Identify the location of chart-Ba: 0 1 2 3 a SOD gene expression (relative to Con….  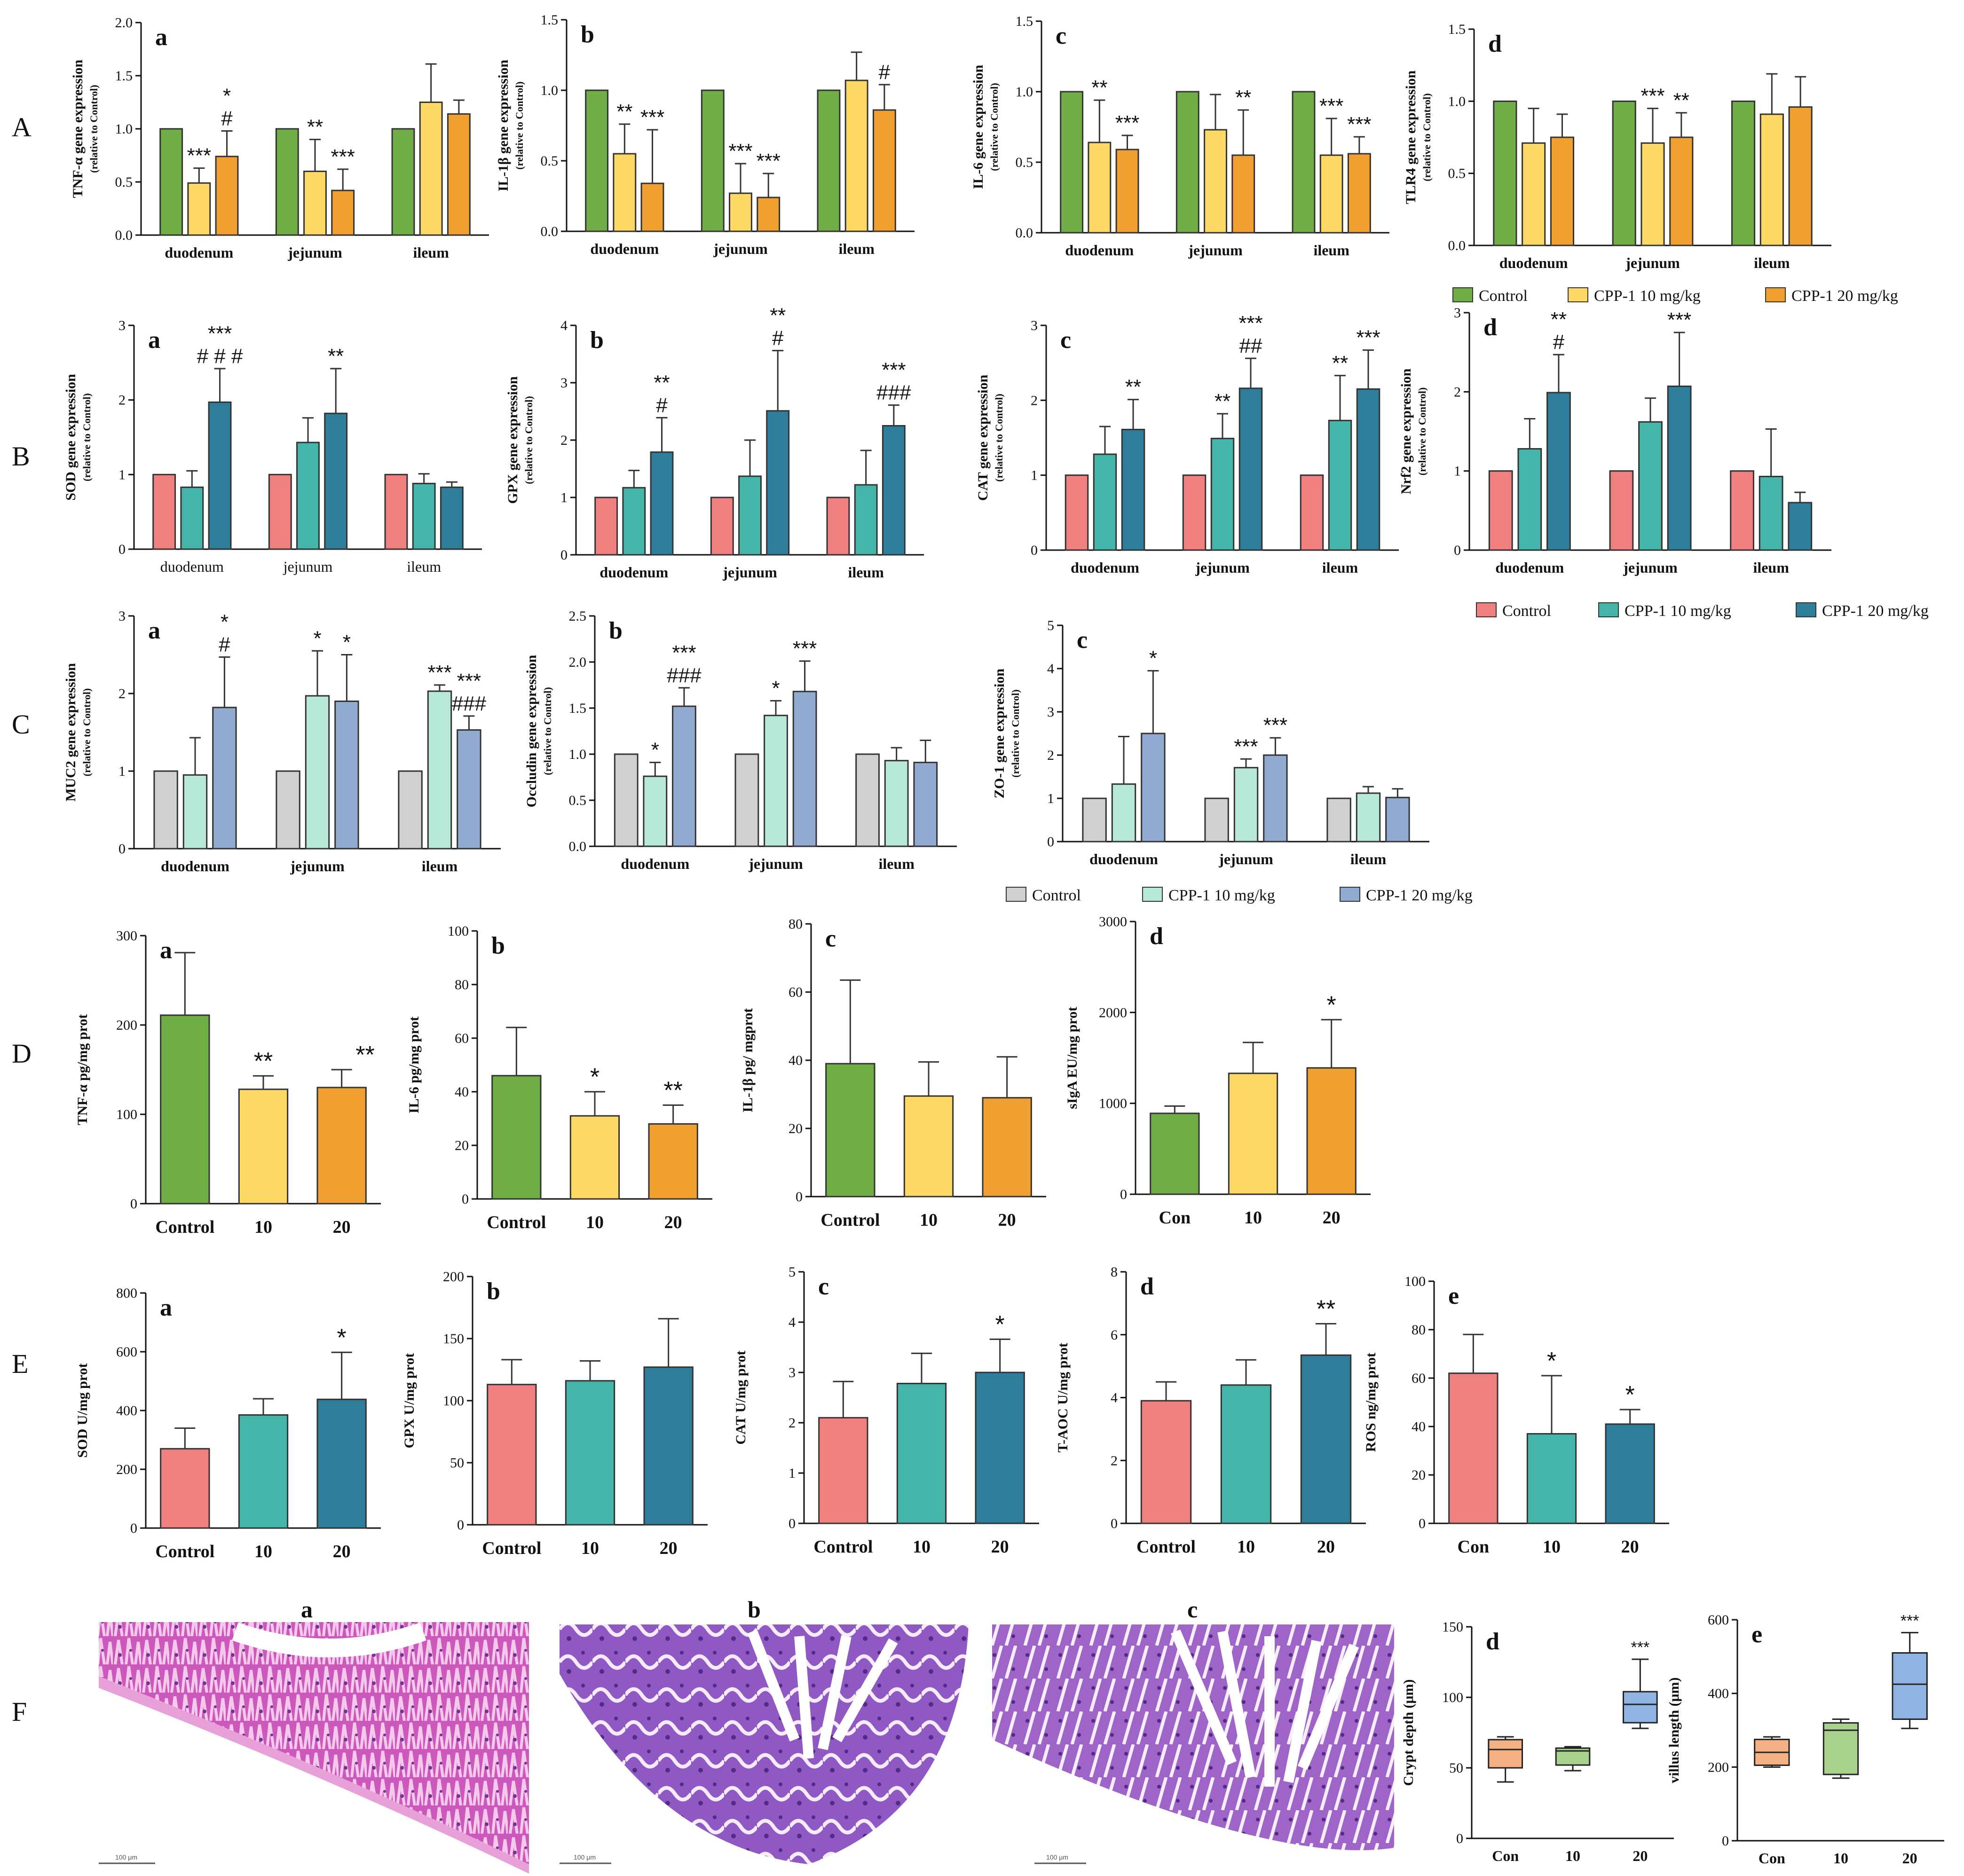
(272, 446).